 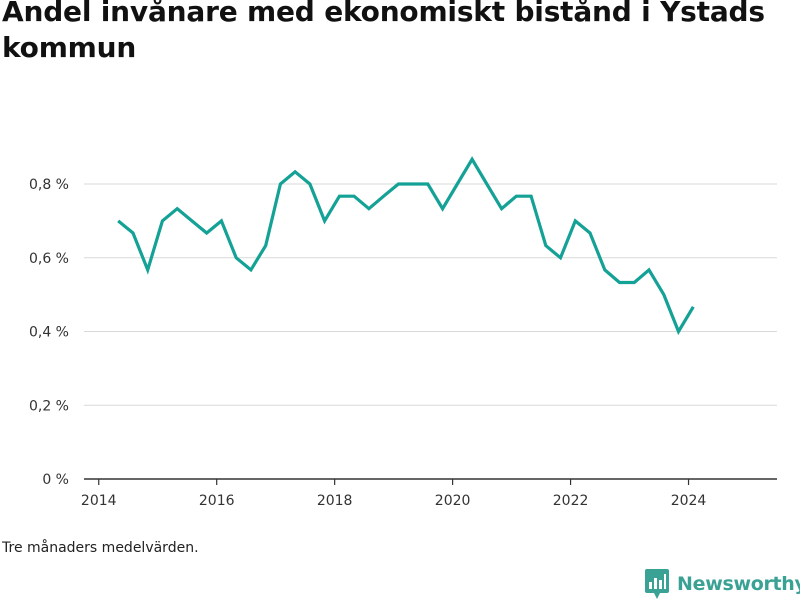 I want to click on y-tick-label: 0,6 %, so click(x=49, y=259).